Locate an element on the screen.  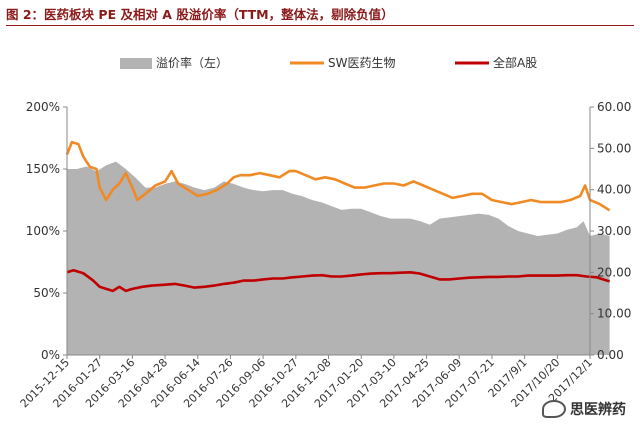
figure-title: 图 2：医药板块 PE 及相对 A 股溢价率（TTM，整体法，剔除负值） is located at coordinates (200, 14).